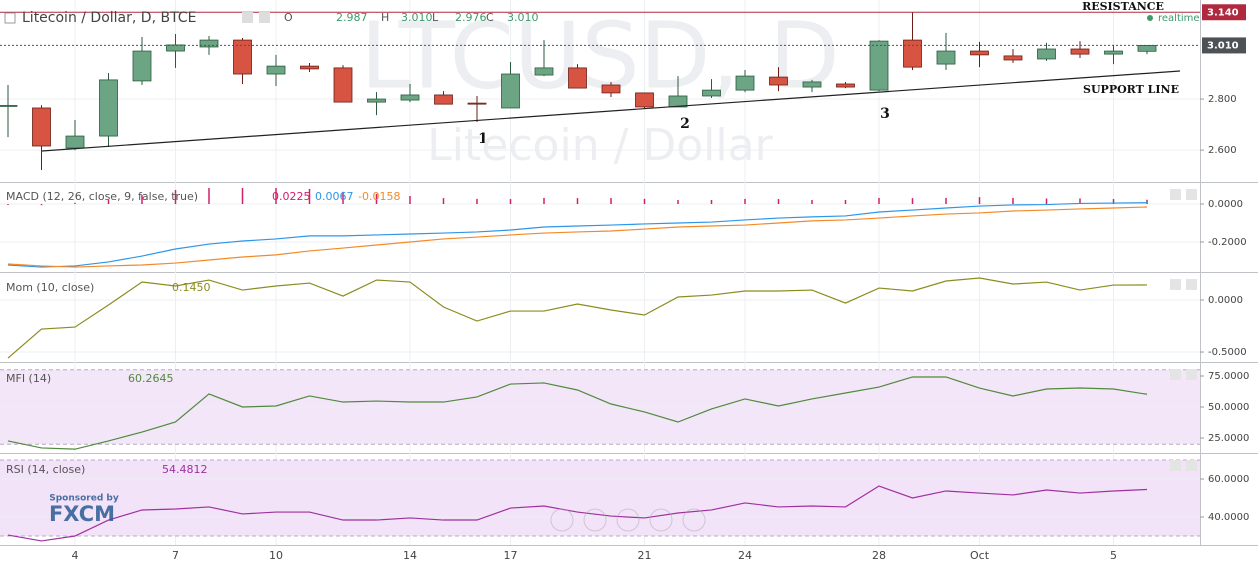 The image size is (1258, 564). What do you see at coordinates (352, 17) in the screenshot?
I see `header-value: 2.987` at bounding box center [352, 17].